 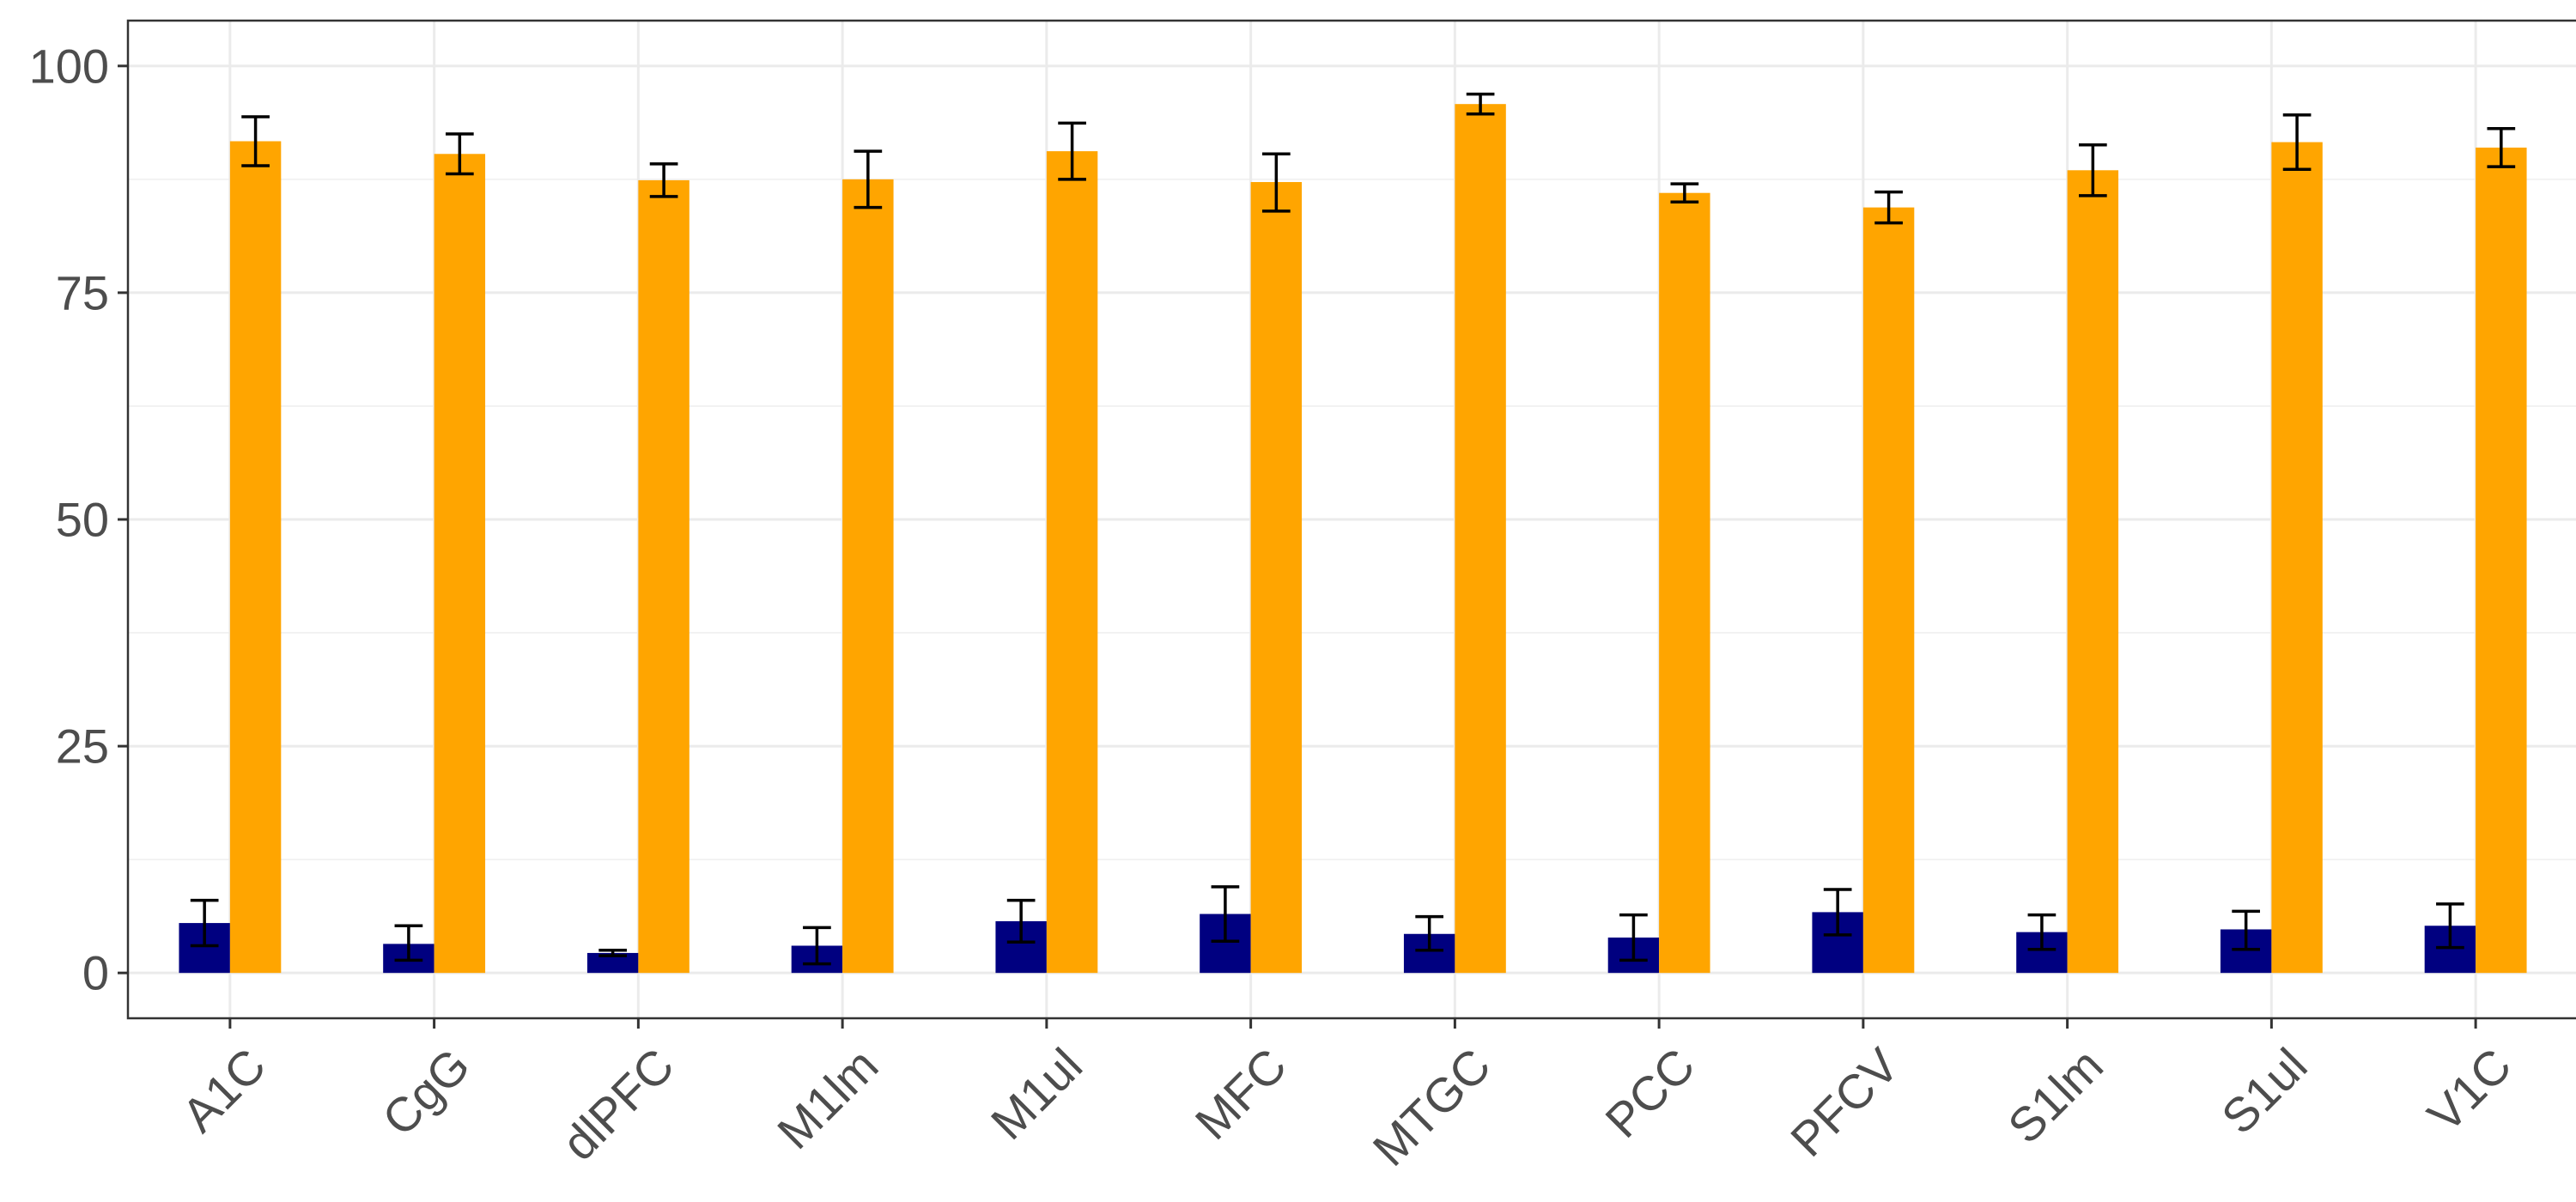 I want to click on x-tick-label: MFC, so click(x=1241, y=1094).